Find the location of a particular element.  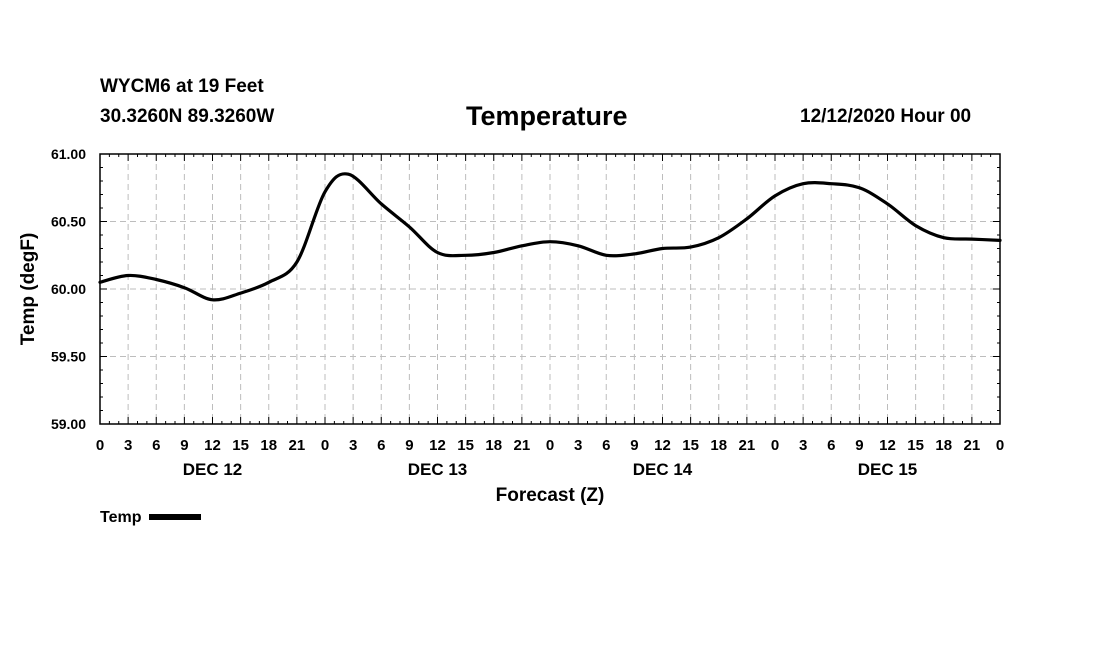

chart-title: Temperature is located at coordinates (547, 116).